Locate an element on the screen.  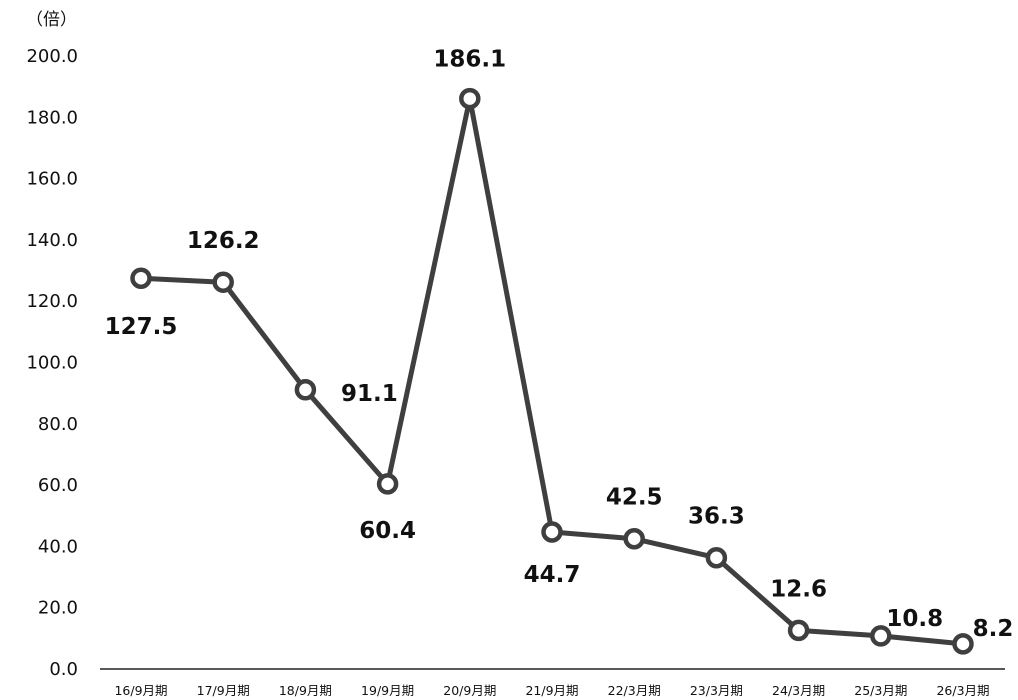
x-tick-label: 24/3月期 is located at coordinates (798, 690).